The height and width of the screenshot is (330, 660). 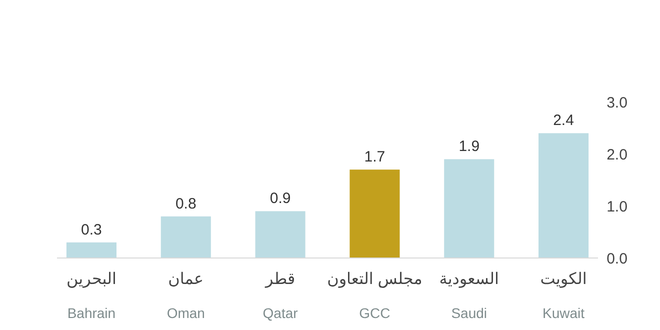 What do you see at coordinates (185, 203) in the screenshot?
I see `data-label: 0.8` at bounding box center [185, 203].